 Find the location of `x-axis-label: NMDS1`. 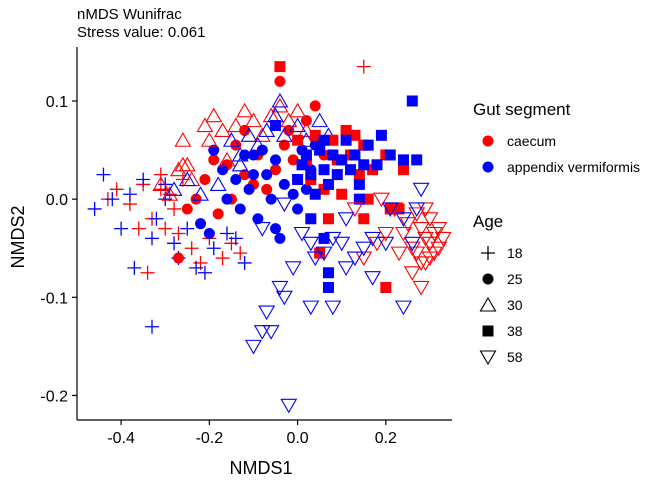

x-axis-label: NMDS1 is located at coordinates (260, 468).